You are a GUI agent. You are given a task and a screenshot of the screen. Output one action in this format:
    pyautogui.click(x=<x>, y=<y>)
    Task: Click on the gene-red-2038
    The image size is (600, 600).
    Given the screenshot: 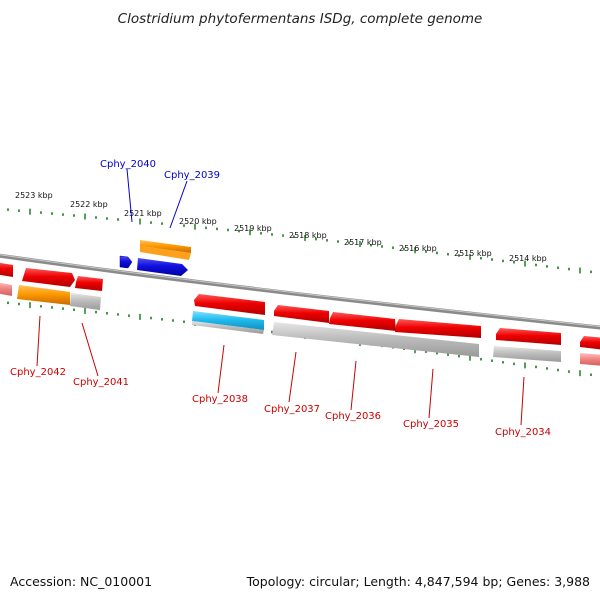 What is the action you would take?
    pyautogui.click(x=229, y=304)
    